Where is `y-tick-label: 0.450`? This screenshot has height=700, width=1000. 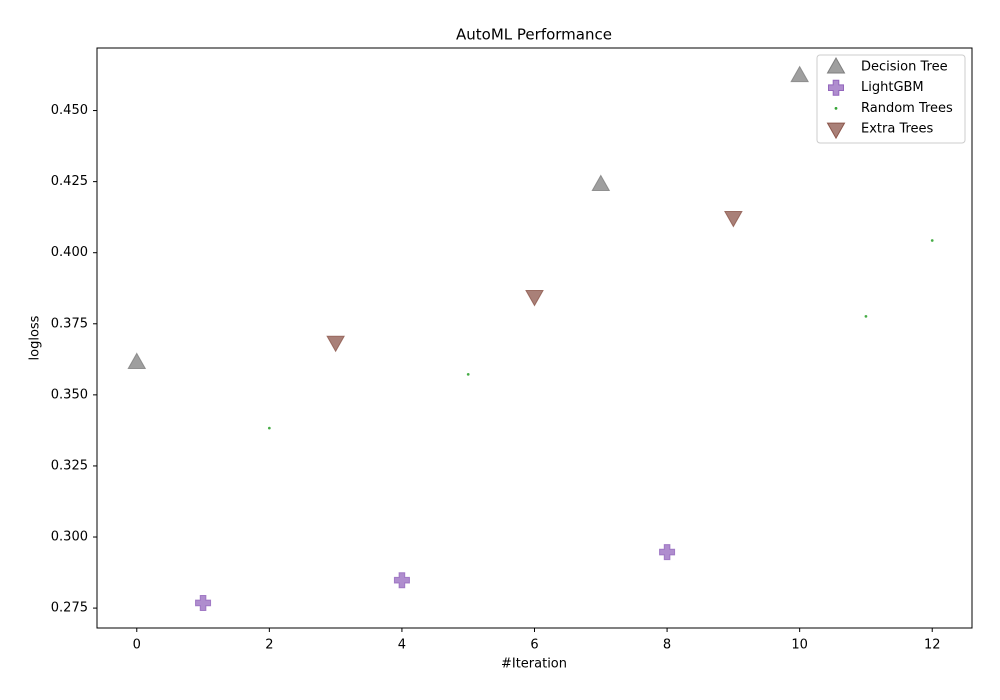 y-tick-label: 0.450 is located at coordinates (69, 110).